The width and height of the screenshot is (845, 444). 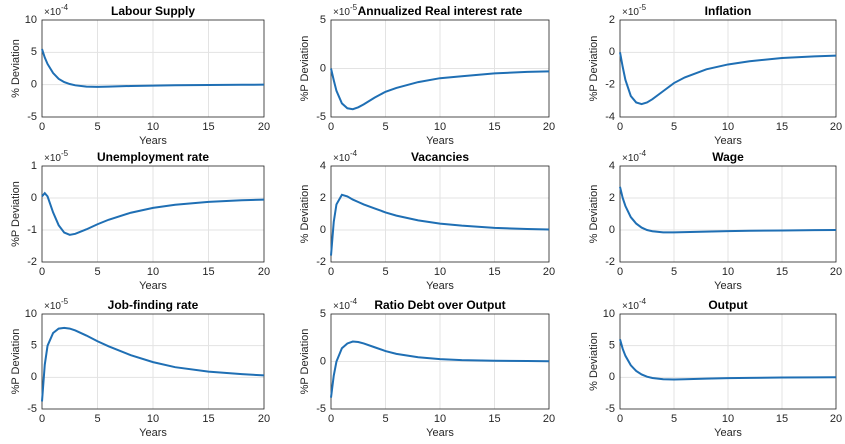 What do you see at coordinates (153, 157) in the screenshot?
I see `subplot-title: Unemployment rate` at bounding box center [153, 157].